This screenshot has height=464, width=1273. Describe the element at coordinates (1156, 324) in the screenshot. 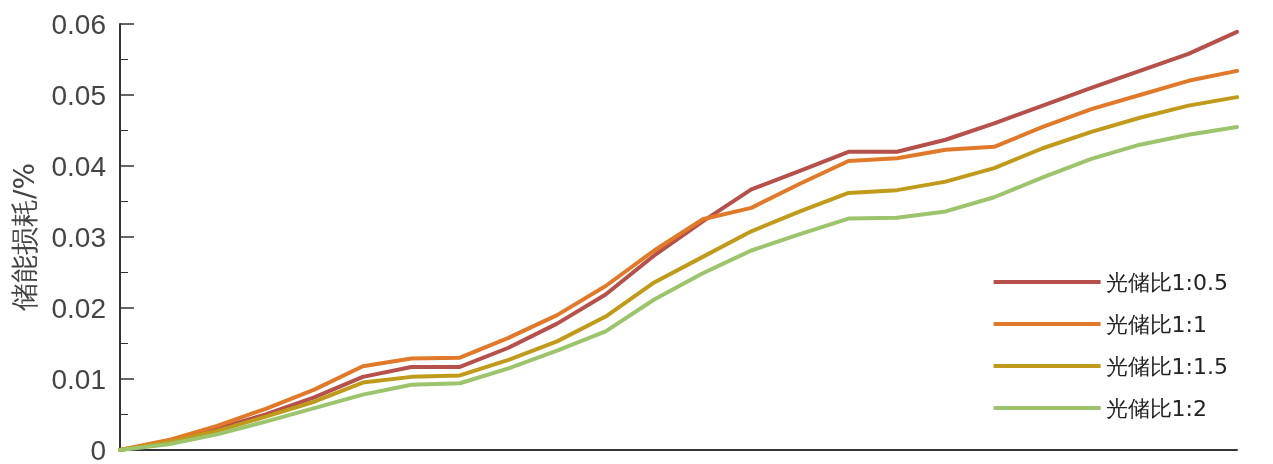

I see `legend-label: 光储比1:1` at that location.